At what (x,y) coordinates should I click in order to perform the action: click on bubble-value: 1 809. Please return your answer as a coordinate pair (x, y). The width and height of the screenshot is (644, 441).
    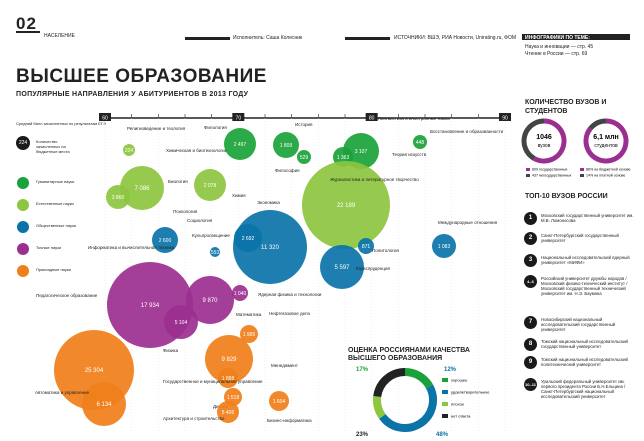
    Looking at the image, I should click on (286, 146).